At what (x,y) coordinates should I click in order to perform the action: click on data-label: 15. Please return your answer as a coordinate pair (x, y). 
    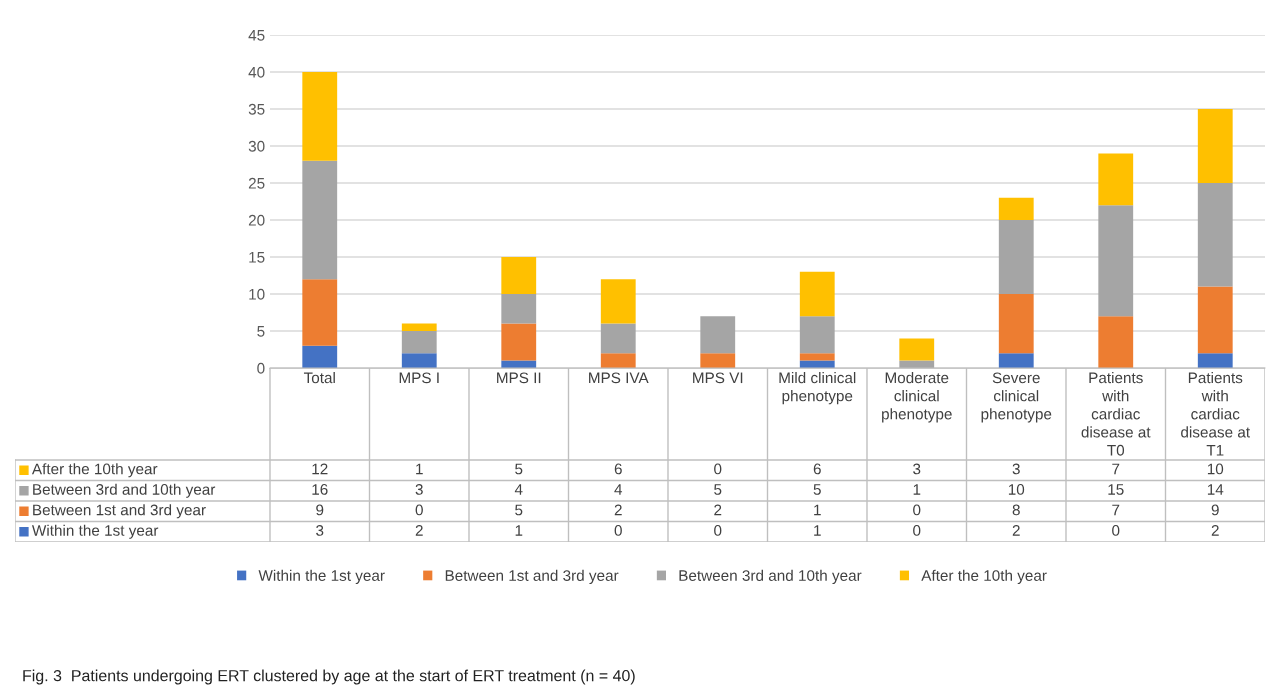
    Looking at the image, I should click on (1116, 489).